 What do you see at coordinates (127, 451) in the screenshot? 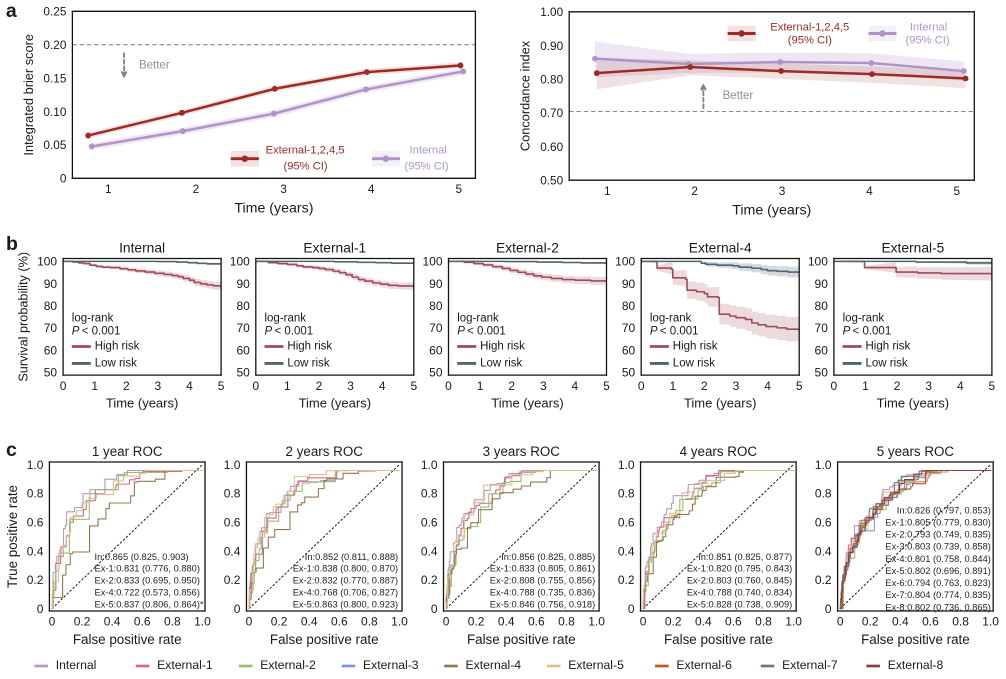
I see `svg-text: 1 year ROC` at bounding box center [127, 451].